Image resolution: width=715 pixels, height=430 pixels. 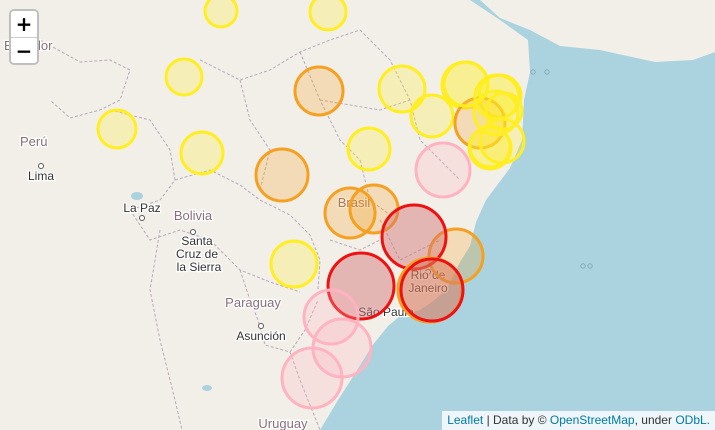 What do you see at coordinates (428, 288) in the screenshot?
I see `place-label: Janeiro` at bounding box center [428, 288].